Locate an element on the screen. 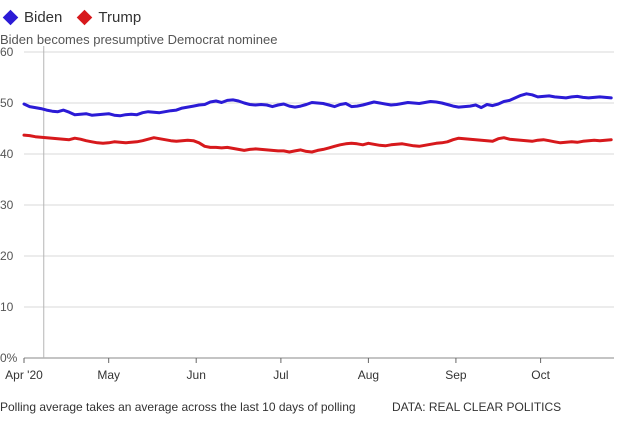 The width and height of the screenshot is (624, 448). source-credit: DATA: REAL CLEAR POLITICS is located at coordinates (477, 407).